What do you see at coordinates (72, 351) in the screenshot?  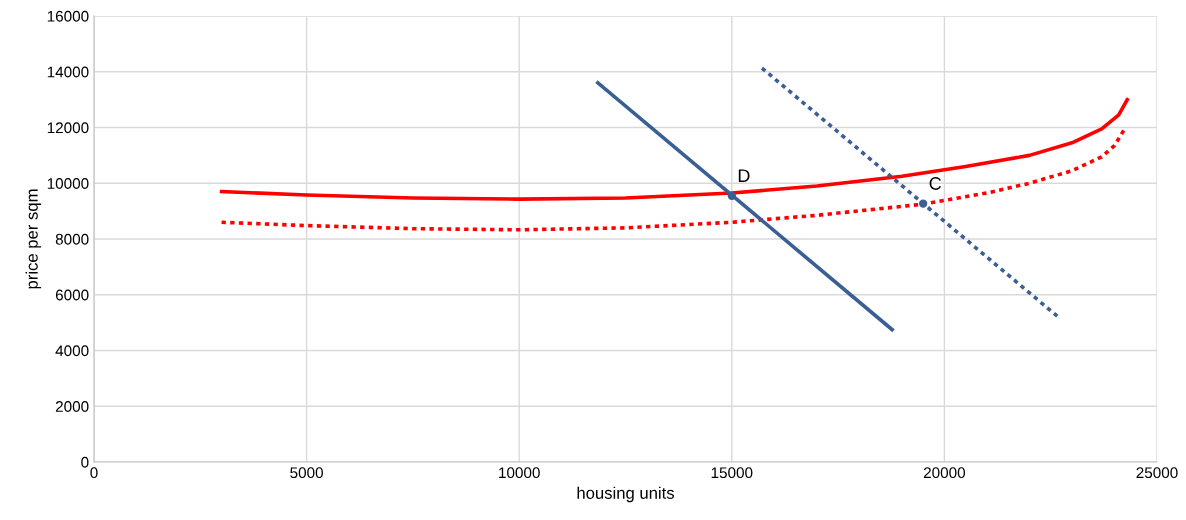 I see `y-tick-label: 4000` at bounding box center [72, 351].